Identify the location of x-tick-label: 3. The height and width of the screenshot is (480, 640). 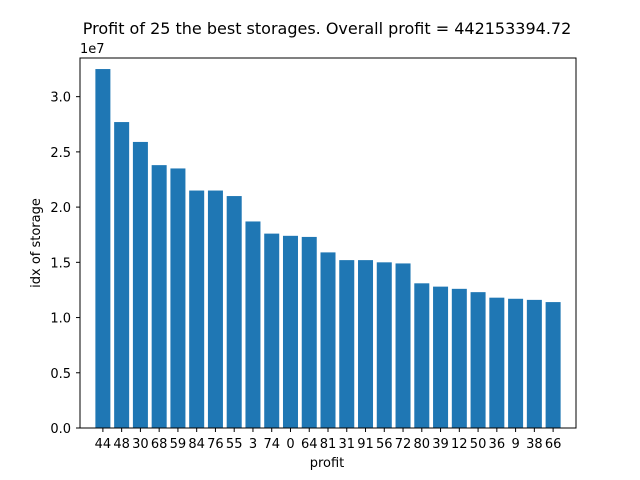
(253, 444).